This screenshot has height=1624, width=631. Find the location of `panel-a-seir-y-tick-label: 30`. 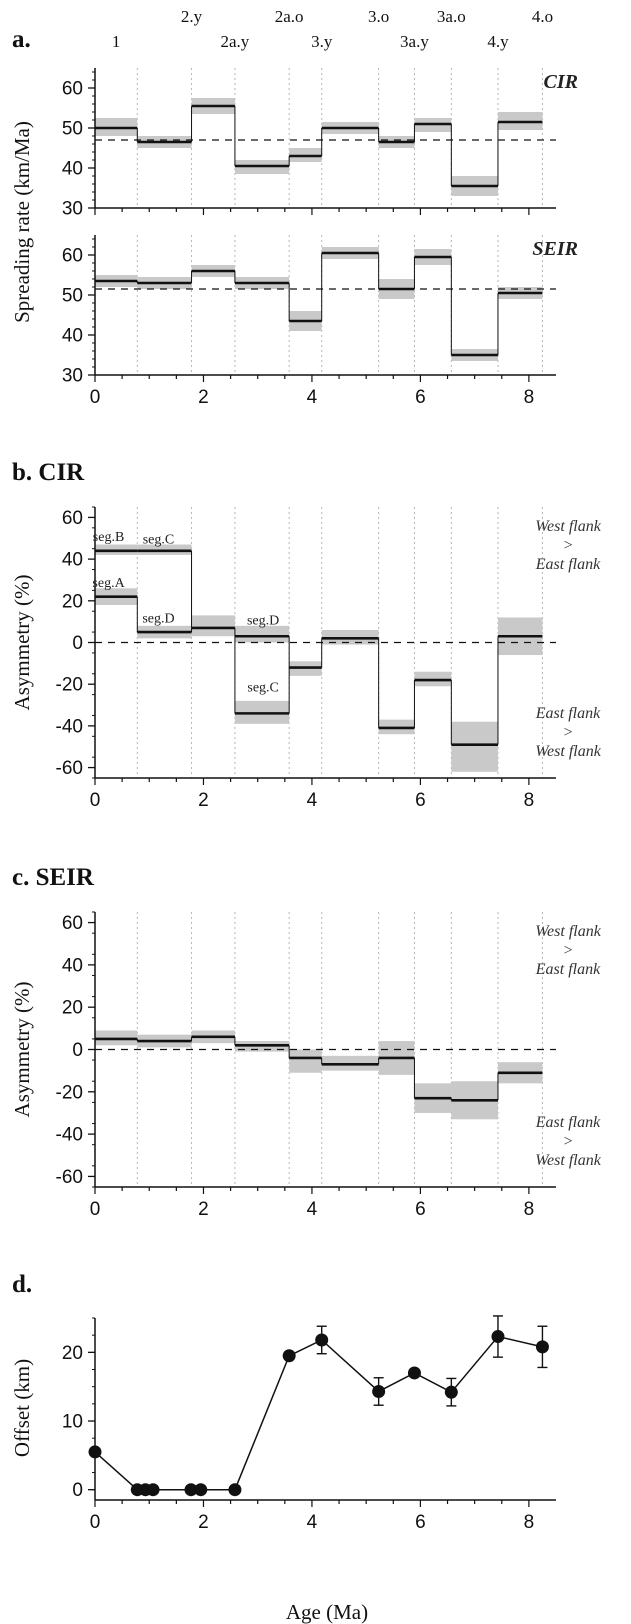

panel-a-seir-y-tick-label: 30 is located at coordinates (72, 376).